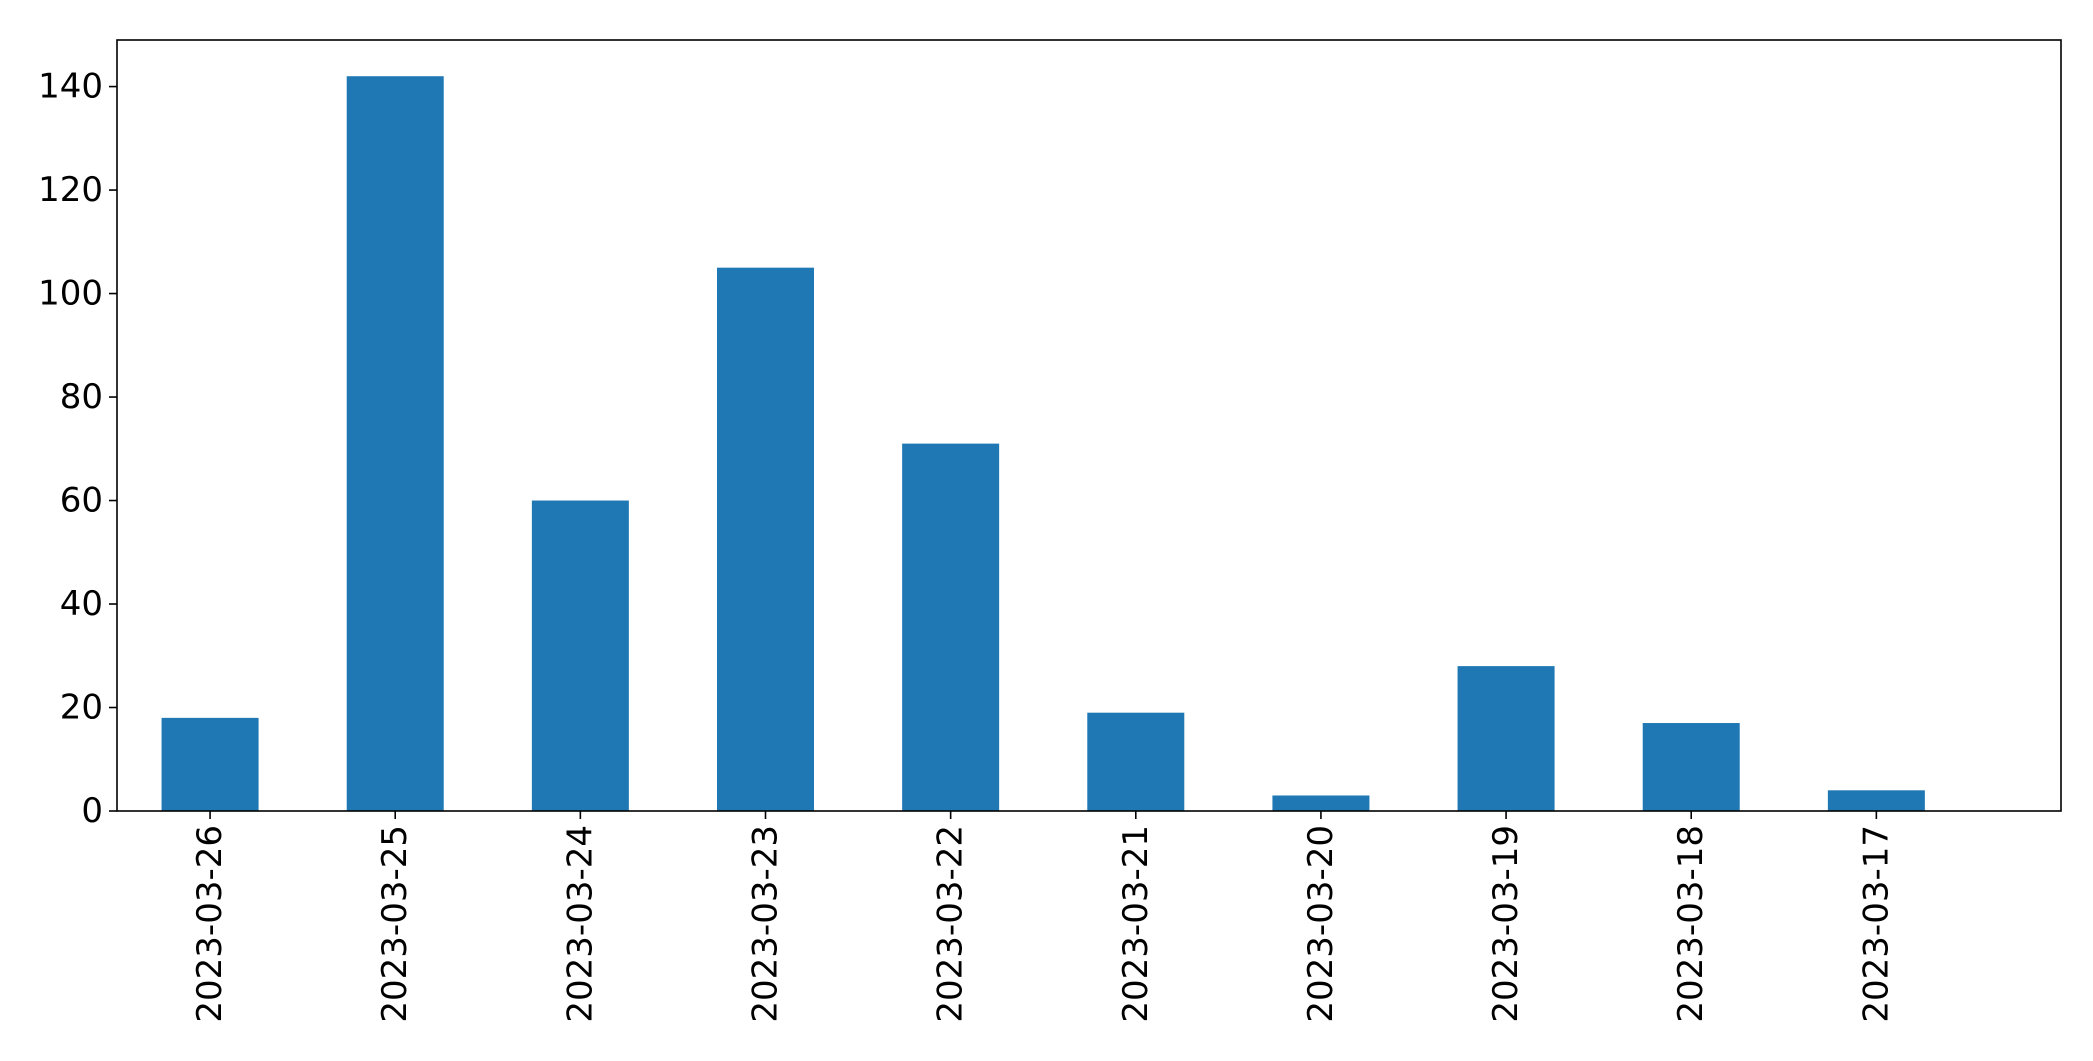  Describe the element at coordinates (70, 190) in the screenshot. I see `y-tick-label: 120` at that location.